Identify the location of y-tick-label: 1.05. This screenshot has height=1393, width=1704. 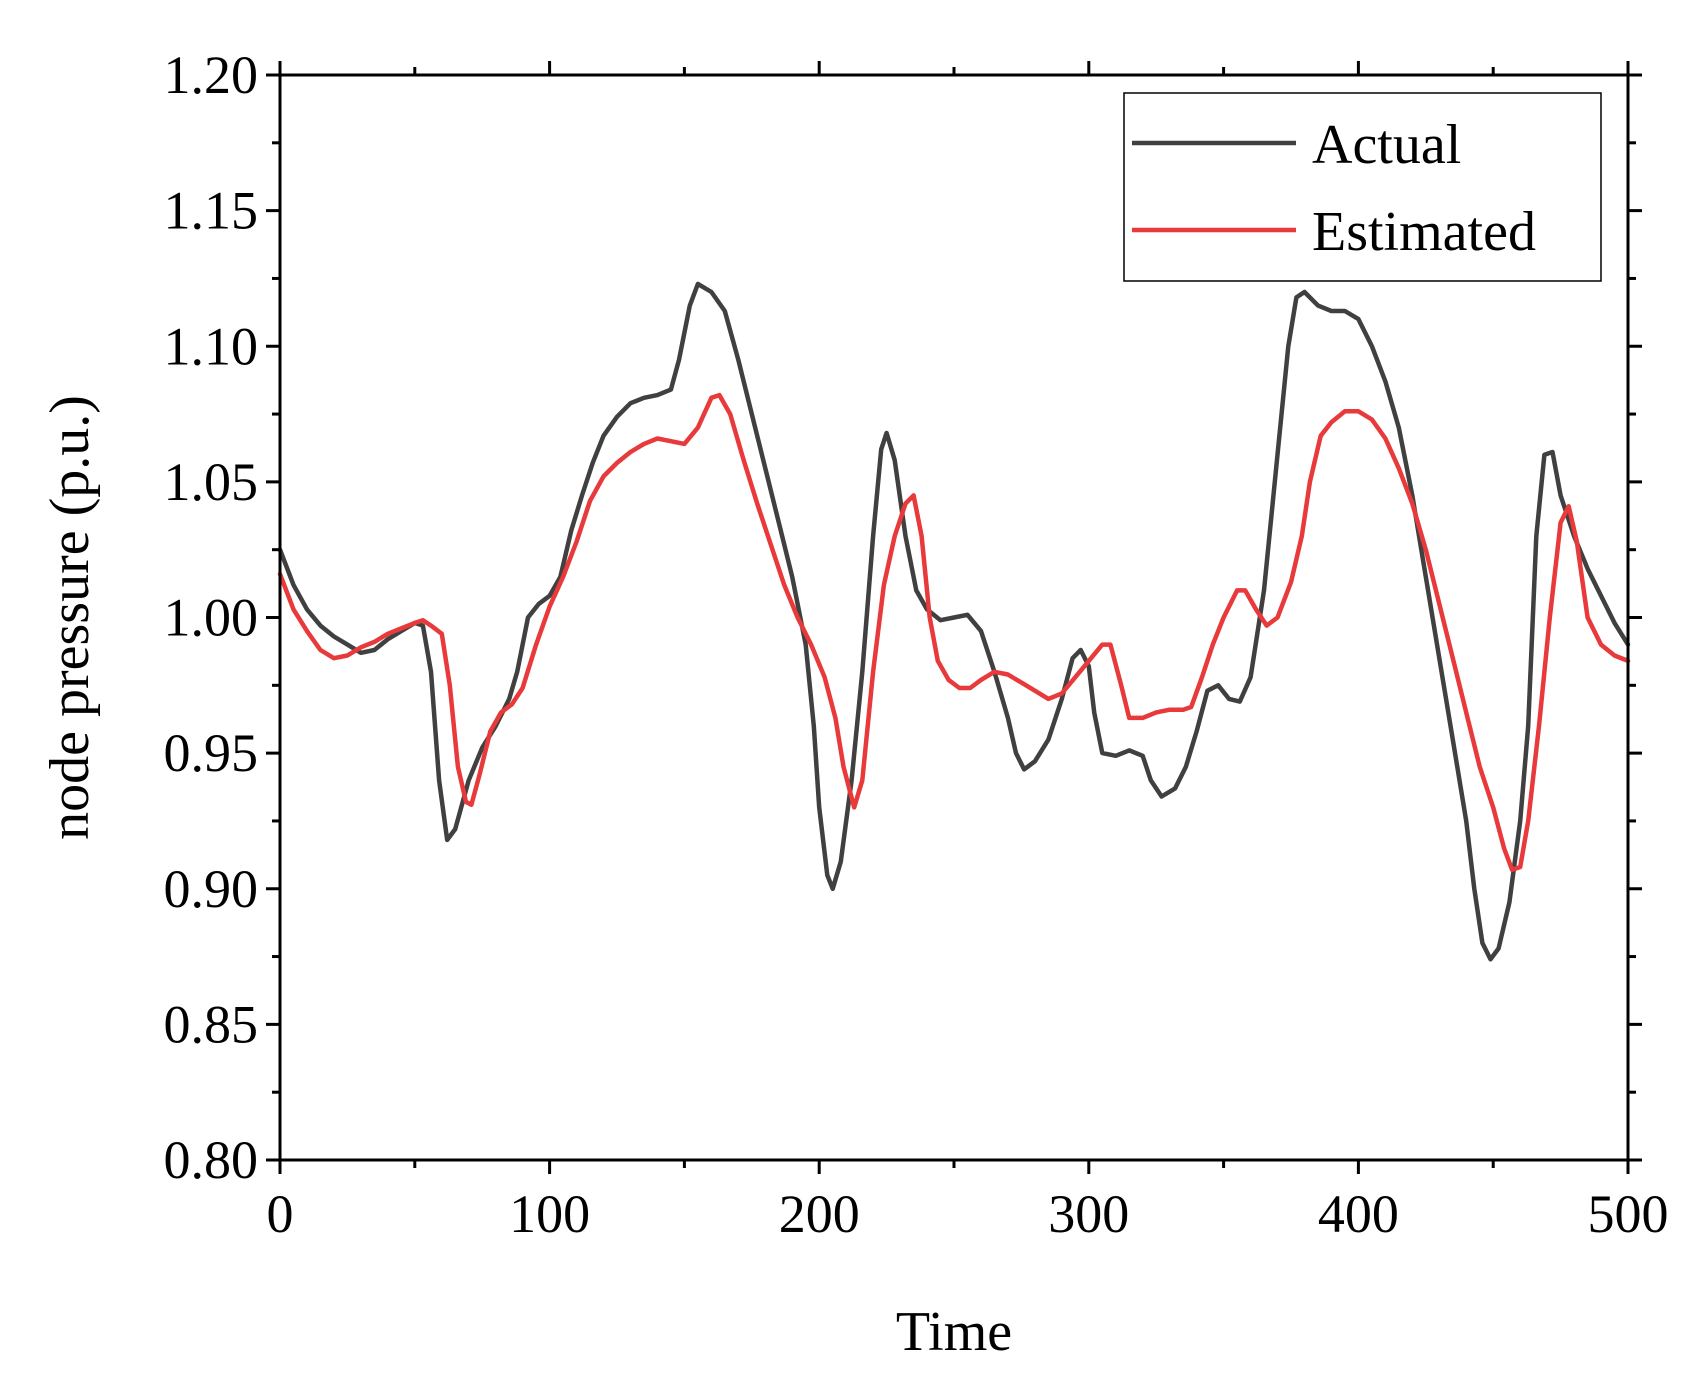
(211, 482).